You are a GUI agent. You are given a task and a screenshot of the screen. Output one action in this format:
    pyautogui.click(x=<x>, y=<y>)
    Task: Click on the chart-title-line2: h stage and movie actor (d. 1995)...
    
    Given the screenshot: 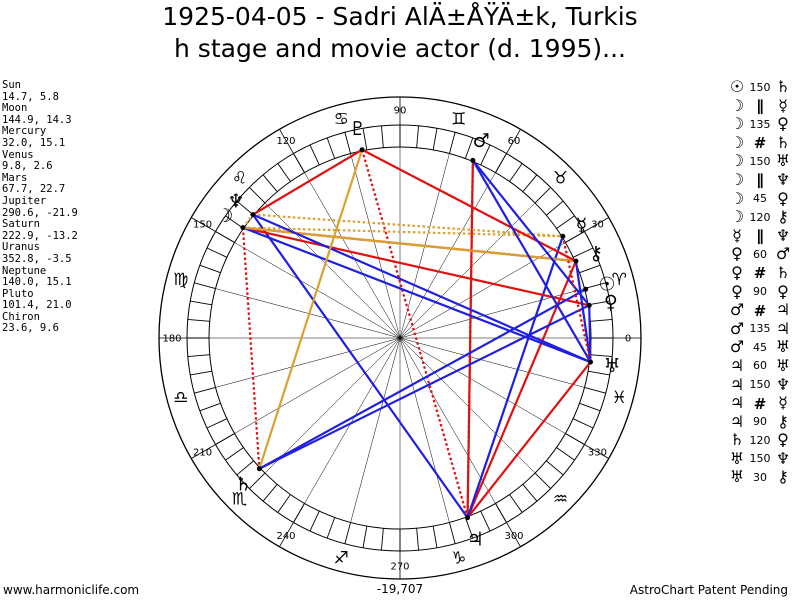 What is the action you would take?
    pyautogui.click(x=400, y=48)
    